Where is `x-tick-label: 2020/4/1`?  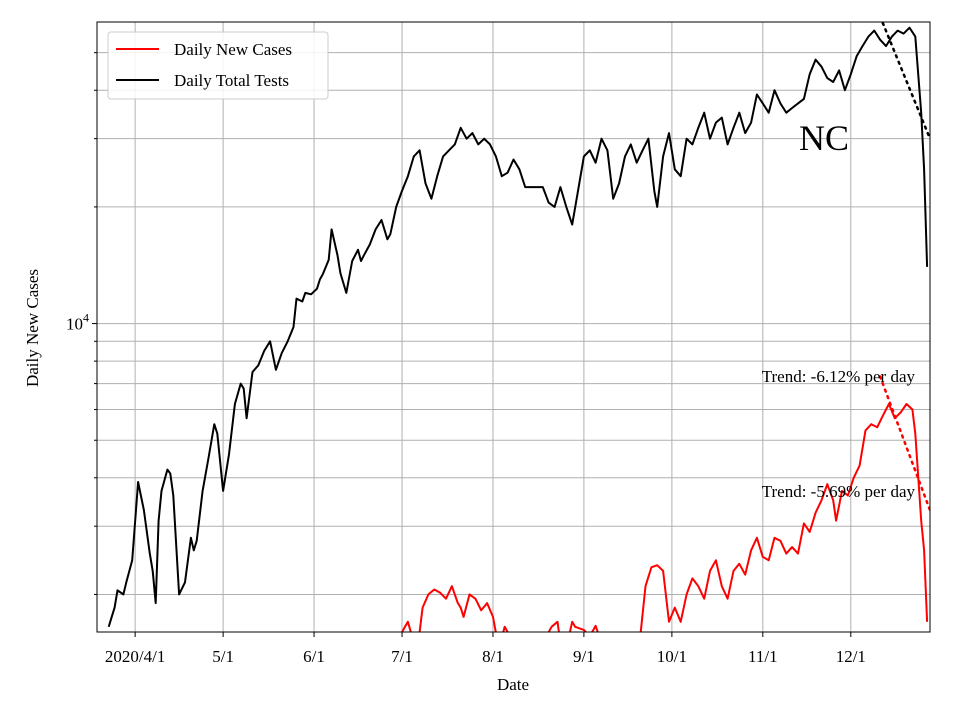 x-tick-label: 2020/4/1 is located at coordinates (135, 656).